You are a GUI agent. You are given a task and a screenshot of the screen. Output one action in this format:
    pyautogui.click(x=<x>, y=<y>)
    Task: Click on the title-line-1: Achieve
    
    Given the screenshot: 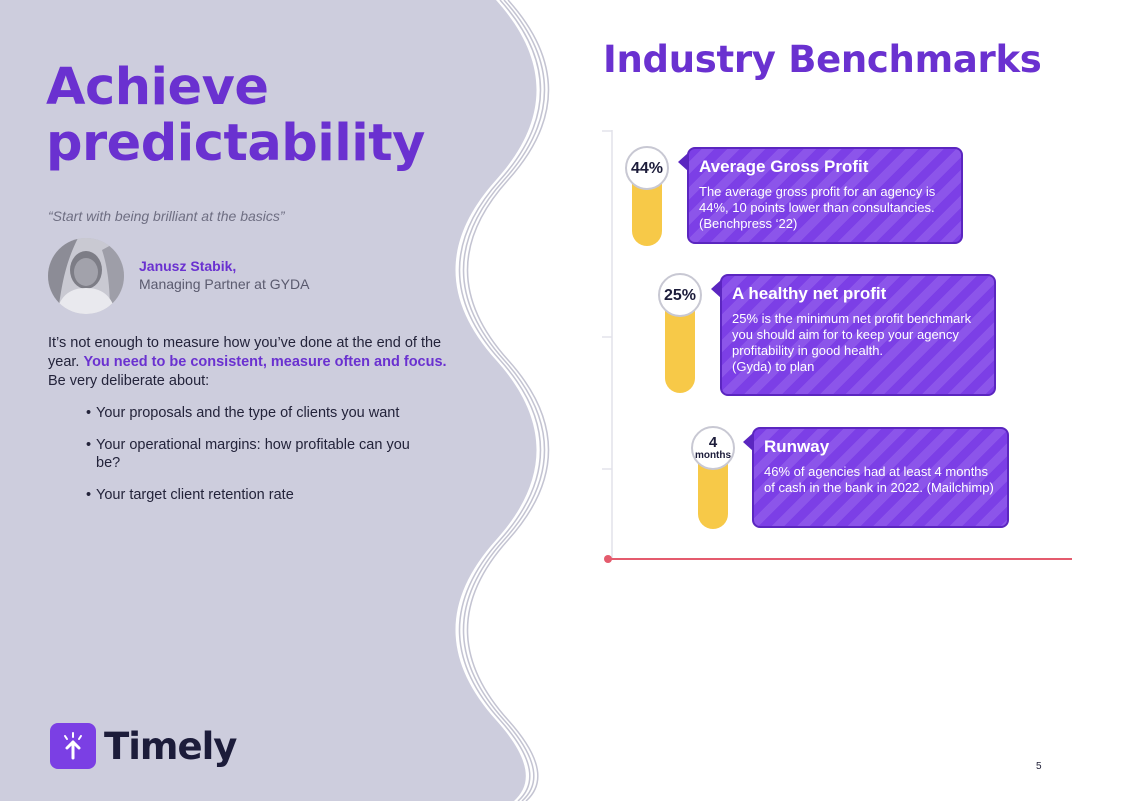 What is the action you would take?
    pyautogui.click(x=157, y=87)
    